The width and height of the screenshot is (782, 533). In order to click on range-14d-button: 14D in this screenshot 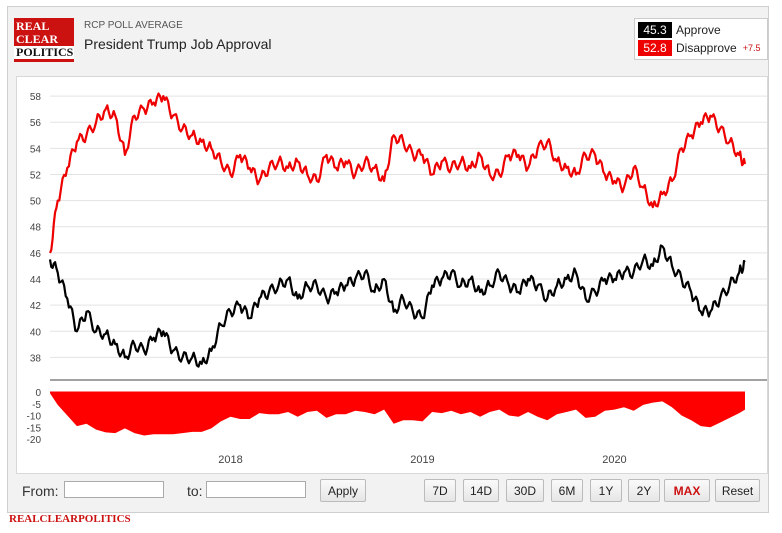, I will do `click(481, 490)`.